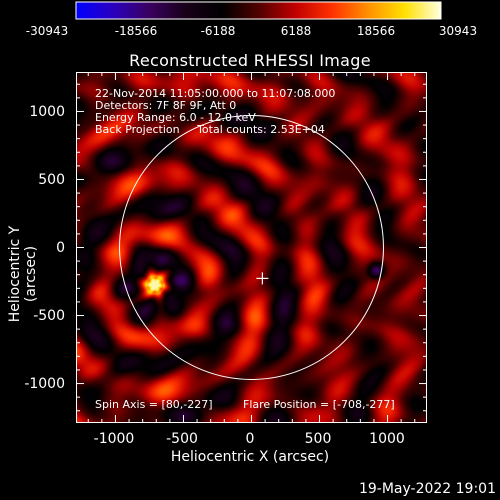 This screenshot has height=500, width=500. I want to click on colorbar, so click(258, 10).